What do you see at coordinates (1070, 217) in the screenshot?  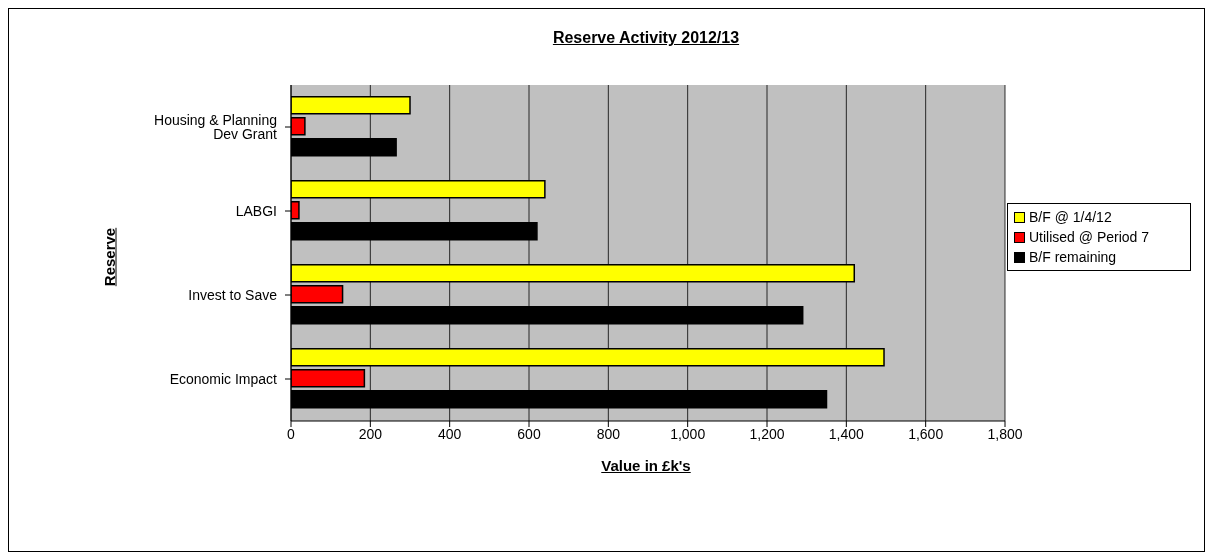 I see `legend-label: B/F @ 1/4/12` at bounding box center [1070, 217].